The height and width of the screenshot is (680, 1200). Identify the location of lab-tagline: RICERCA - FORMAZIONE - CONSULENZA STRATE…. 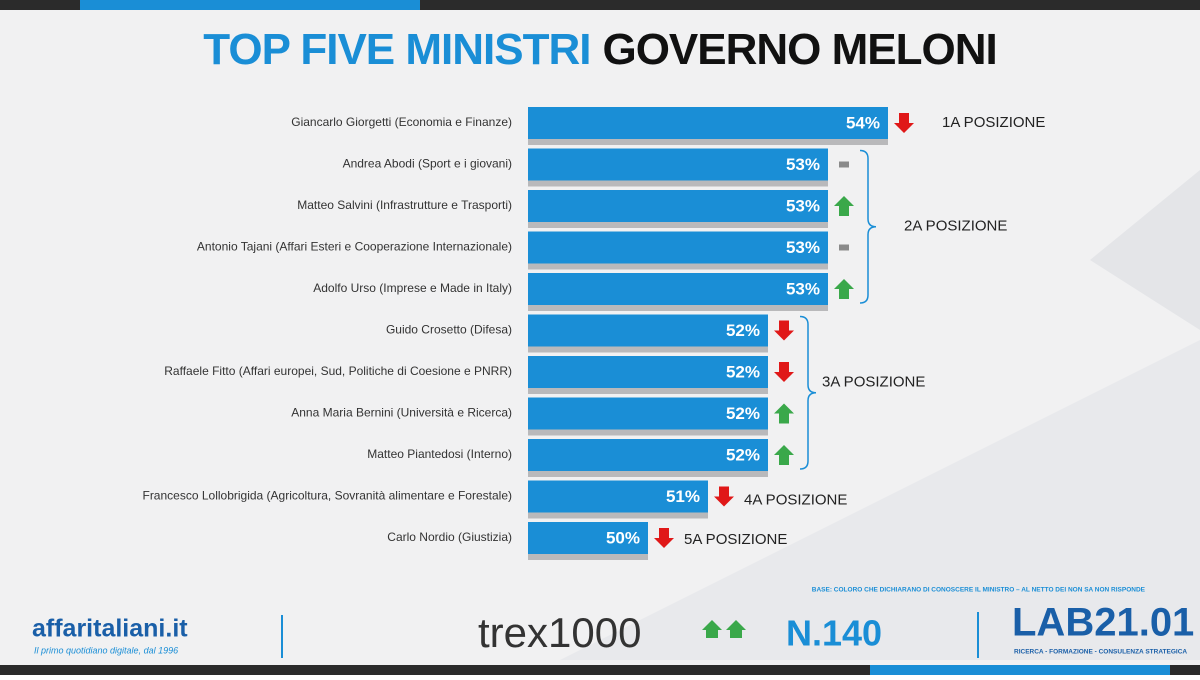
(1100, 652).